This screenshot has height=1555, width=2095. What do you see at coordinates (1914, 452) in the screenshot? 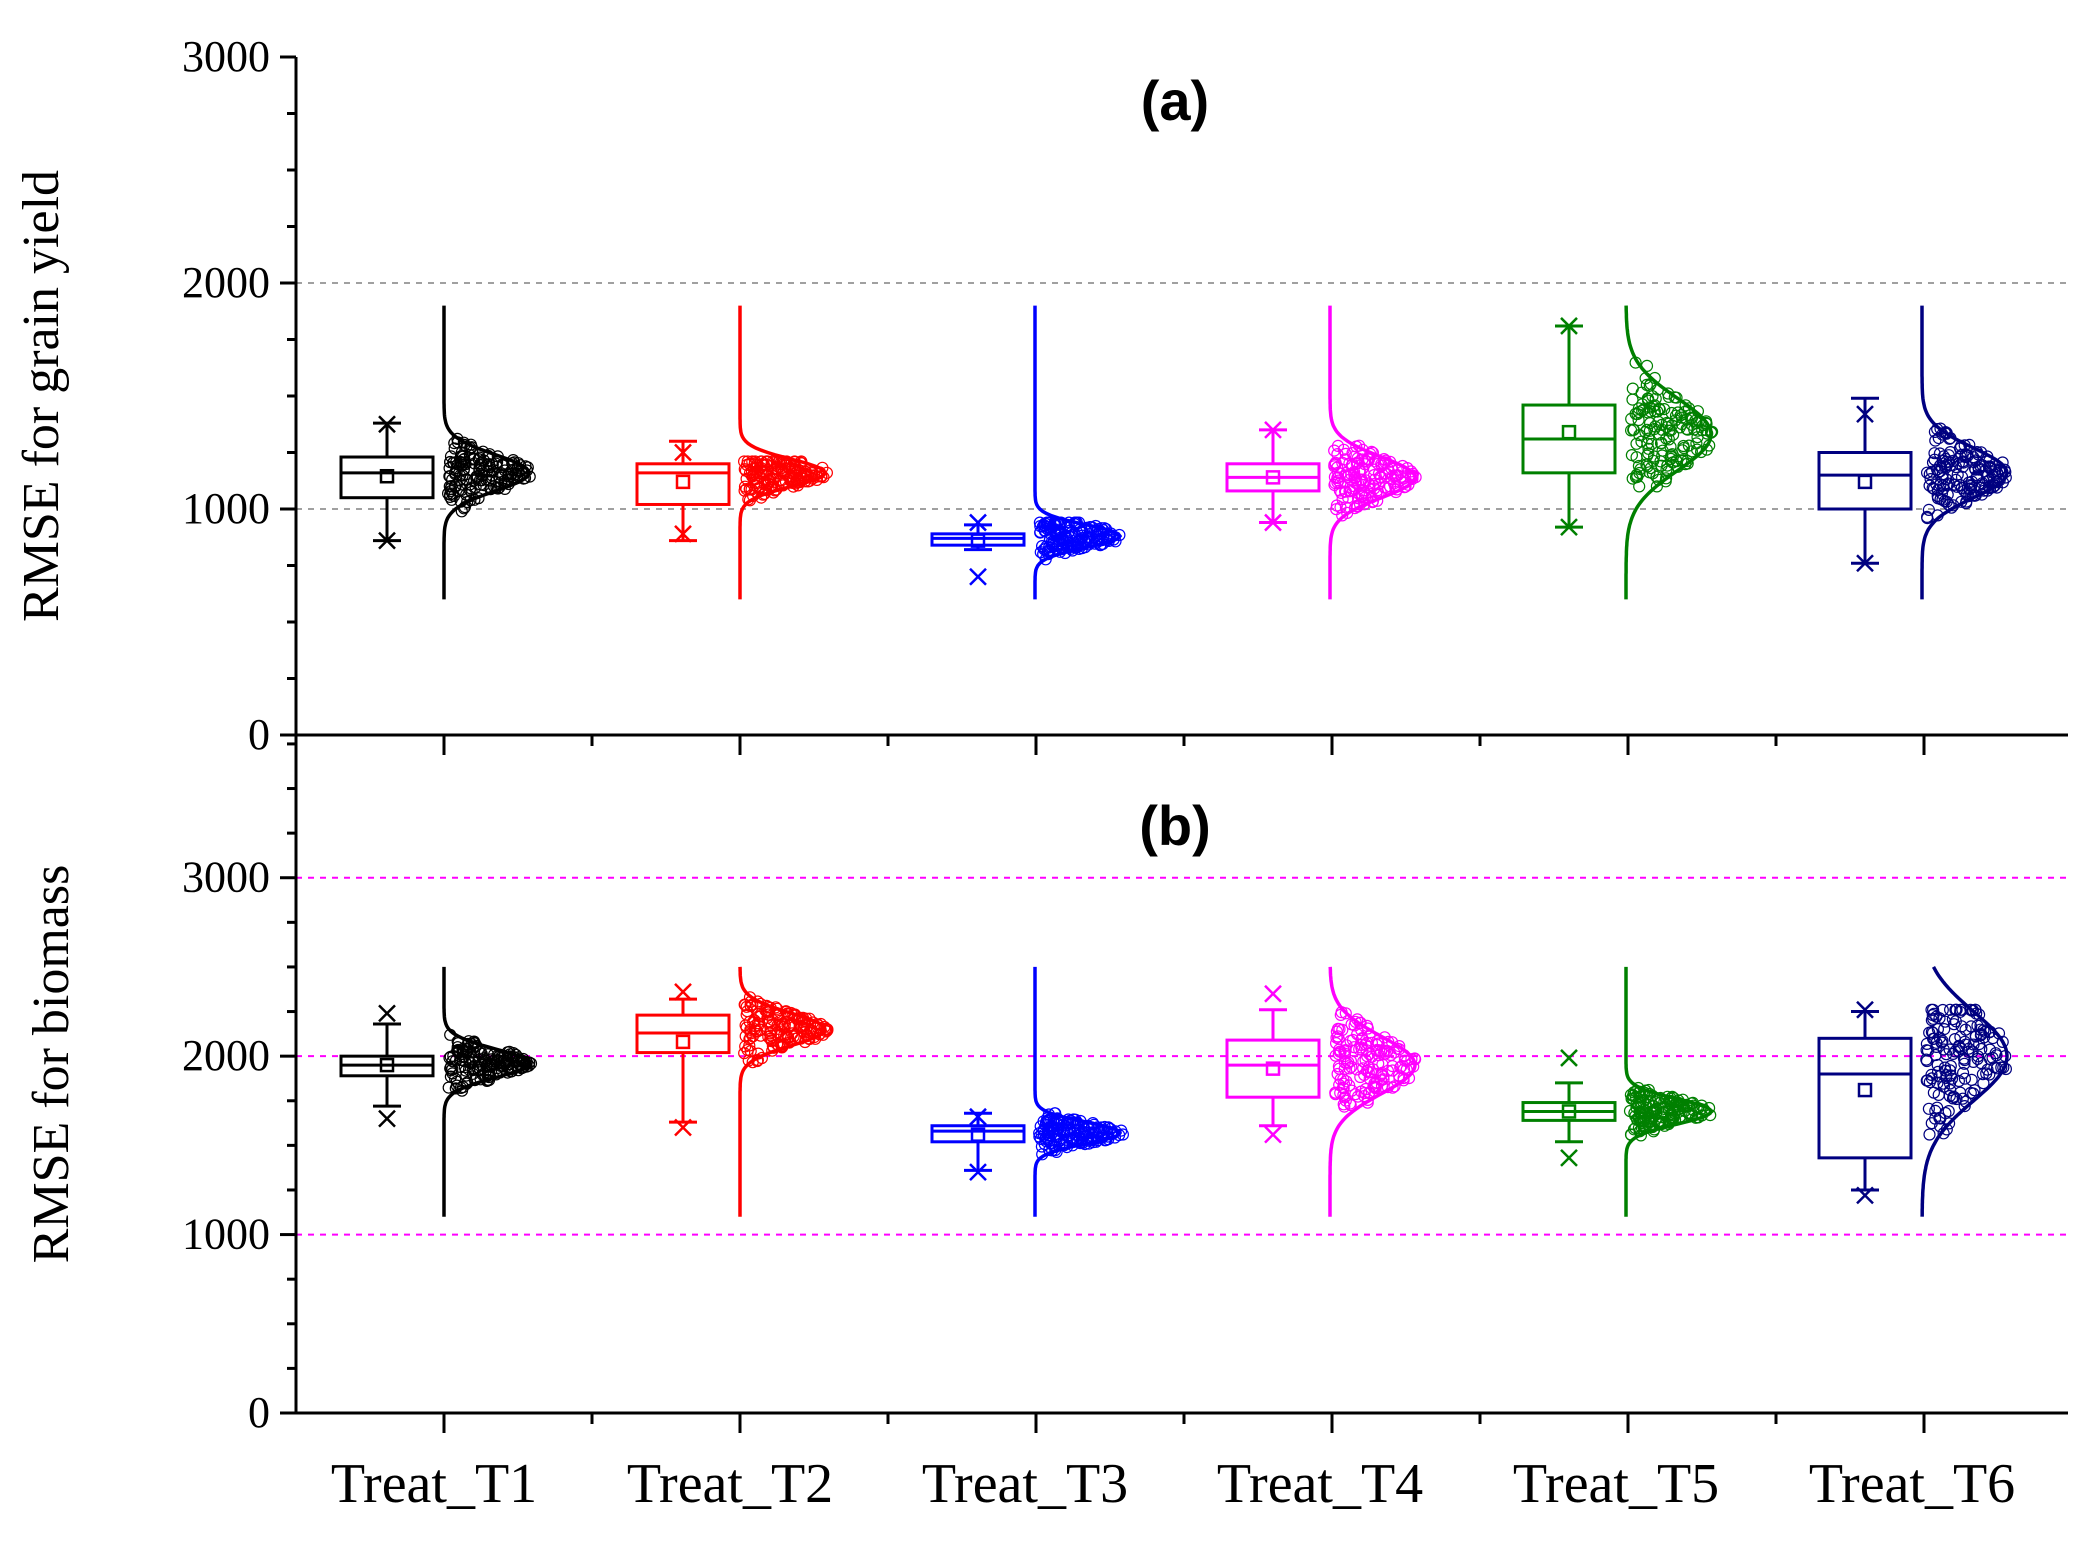
I see `series-Treat_T6` at bounding box center [1914, 452].